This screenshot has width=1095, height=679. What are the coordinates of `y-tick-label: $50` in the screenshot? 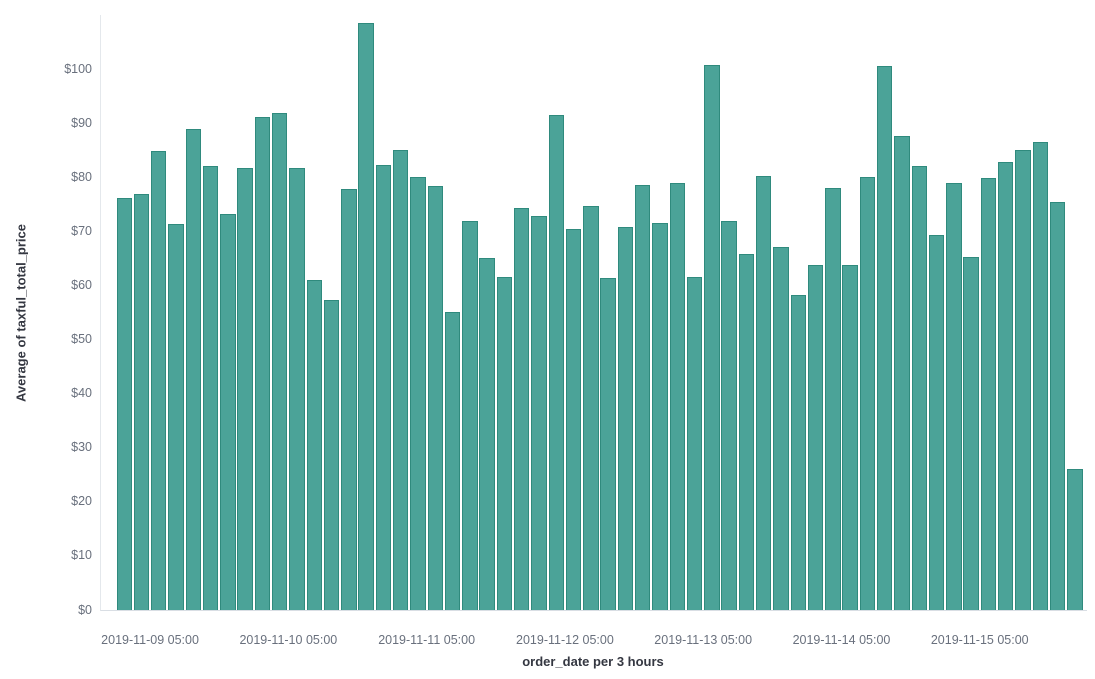 It's located at (81, 339).